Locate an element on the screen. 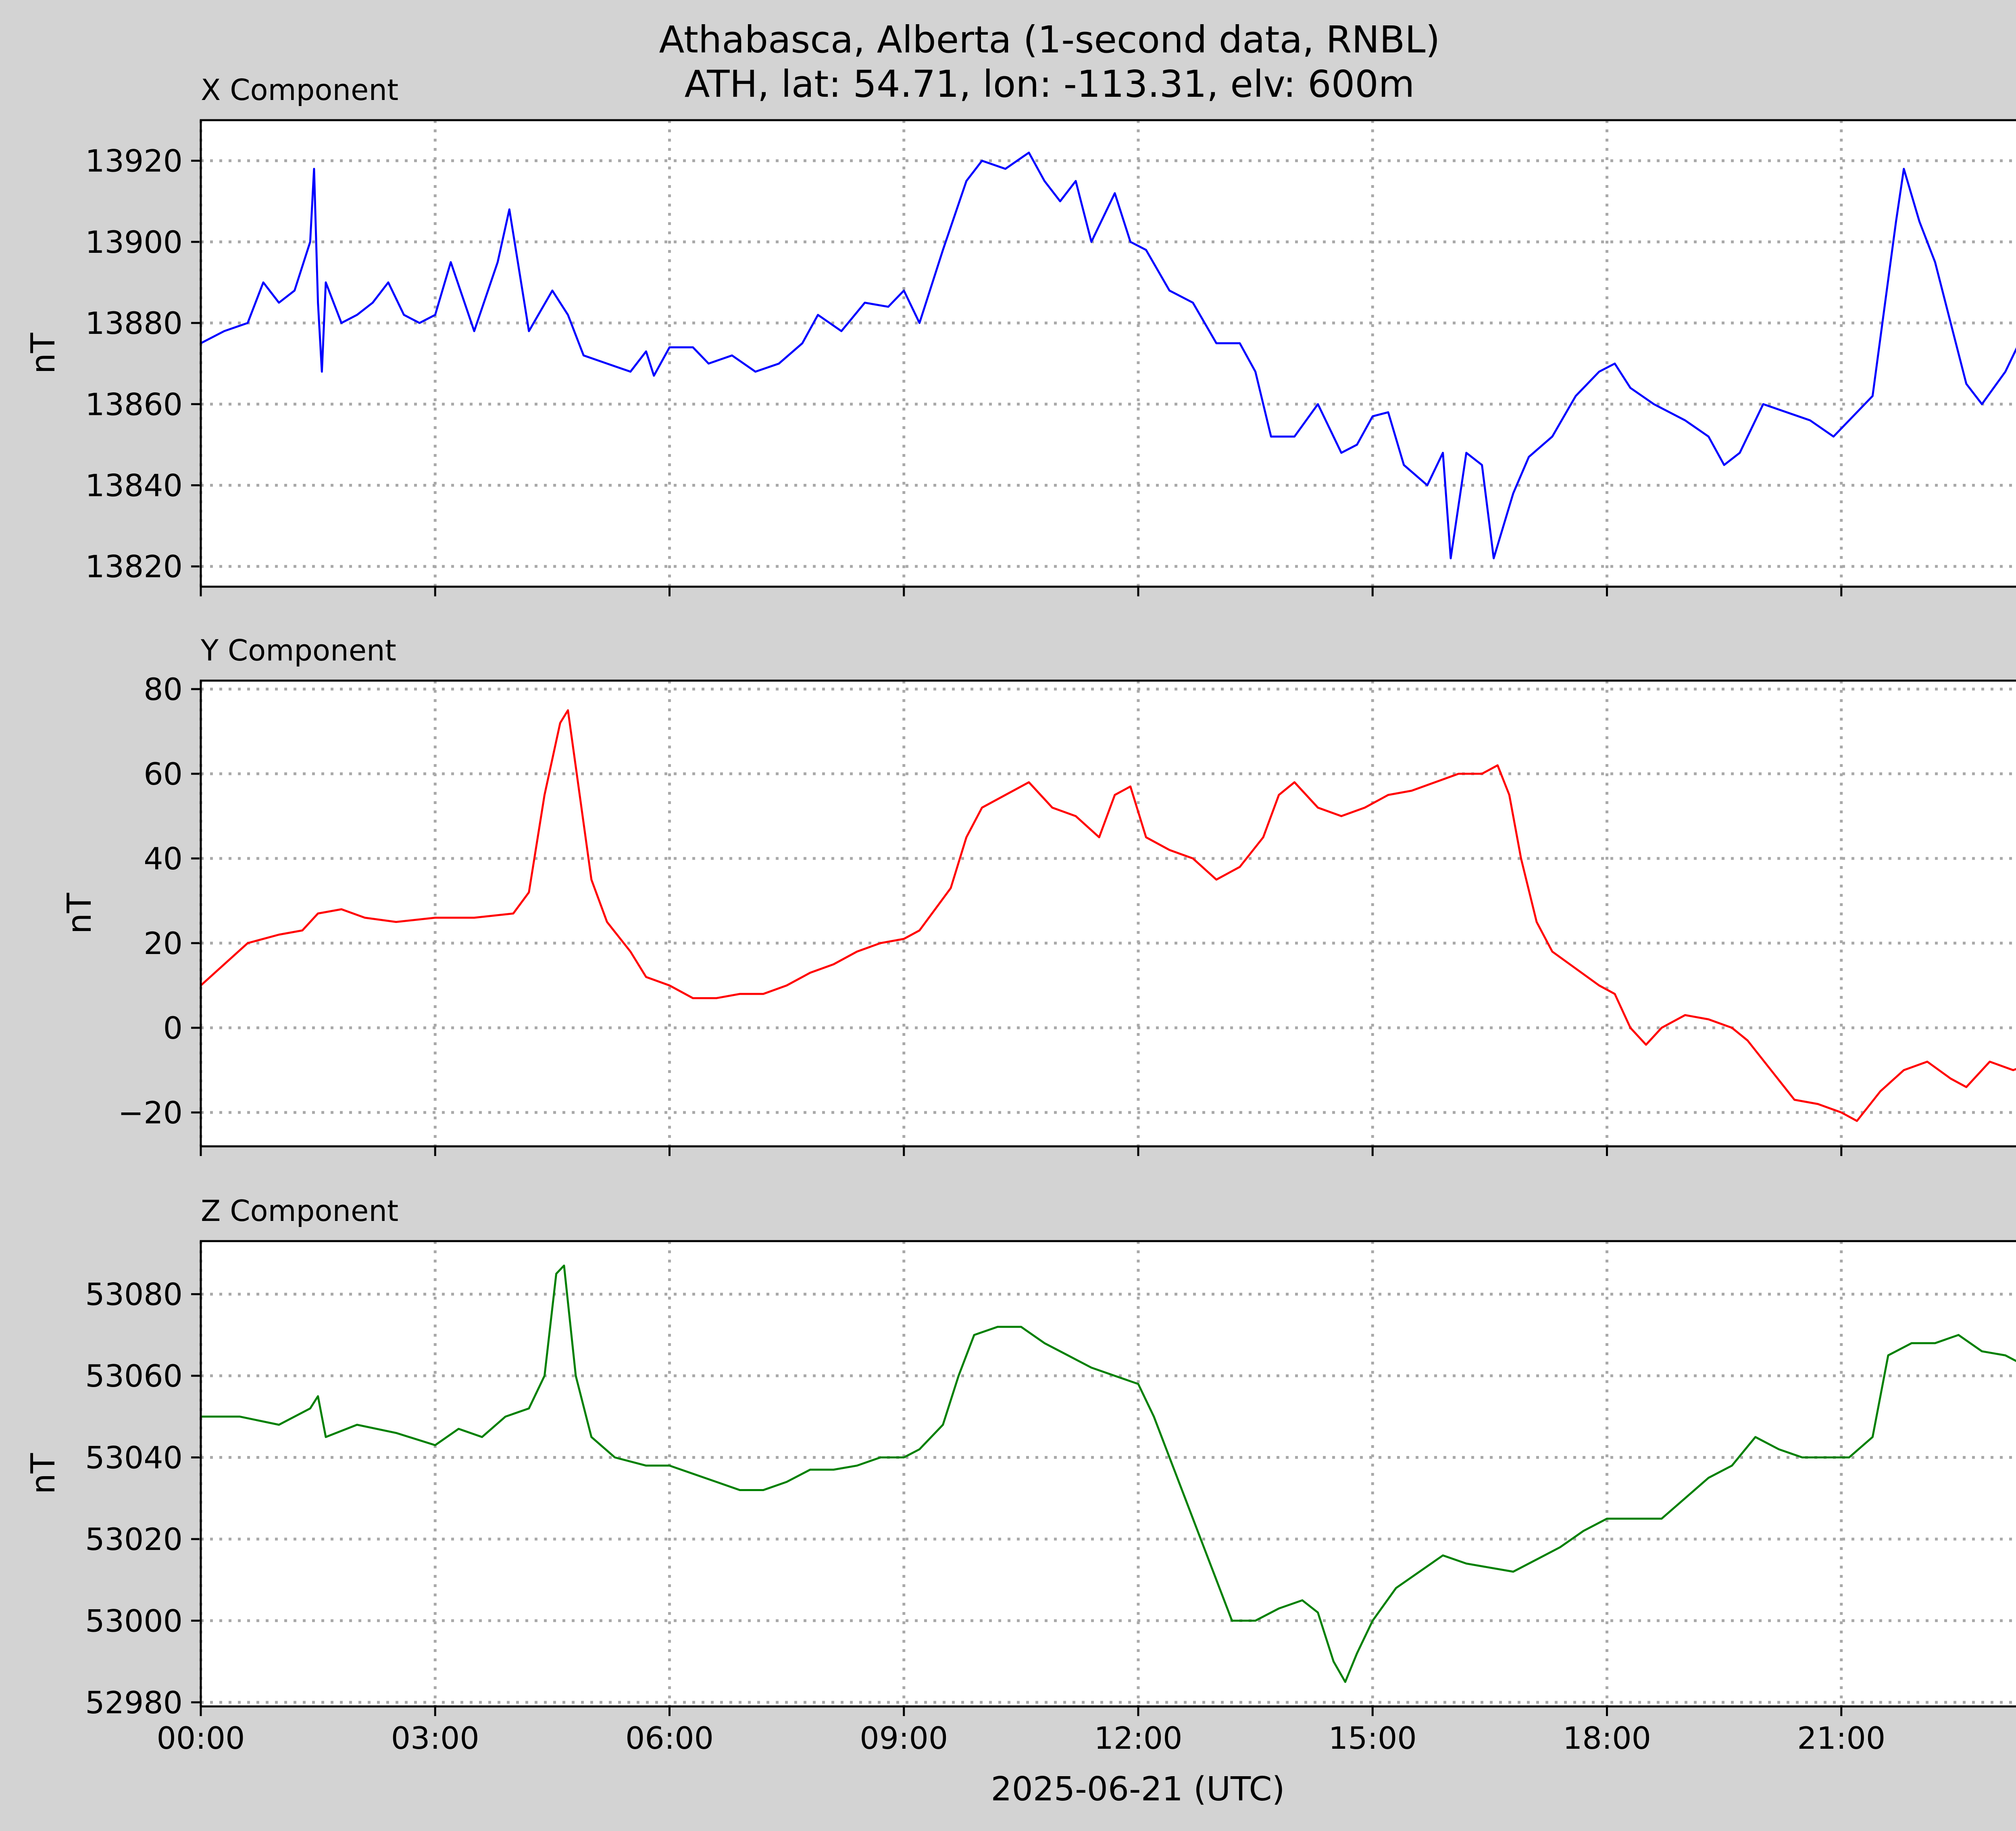  y-tick-label: 53080 is located at coordinates (134, 1294).